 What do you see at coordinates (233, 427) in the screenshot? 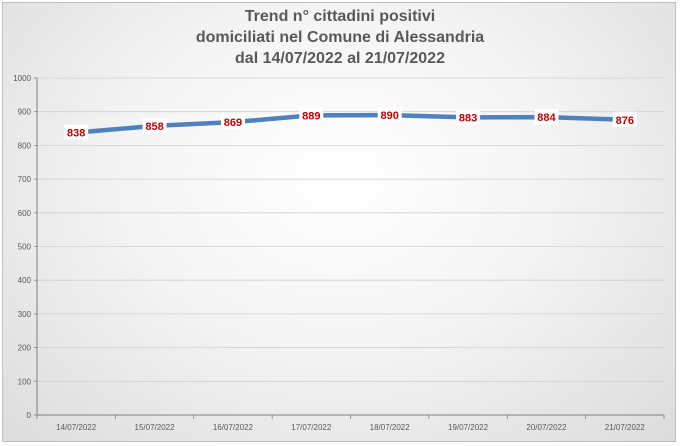
I see `x-tick-label: 16/07/2022` at bounding box center [233, 427].